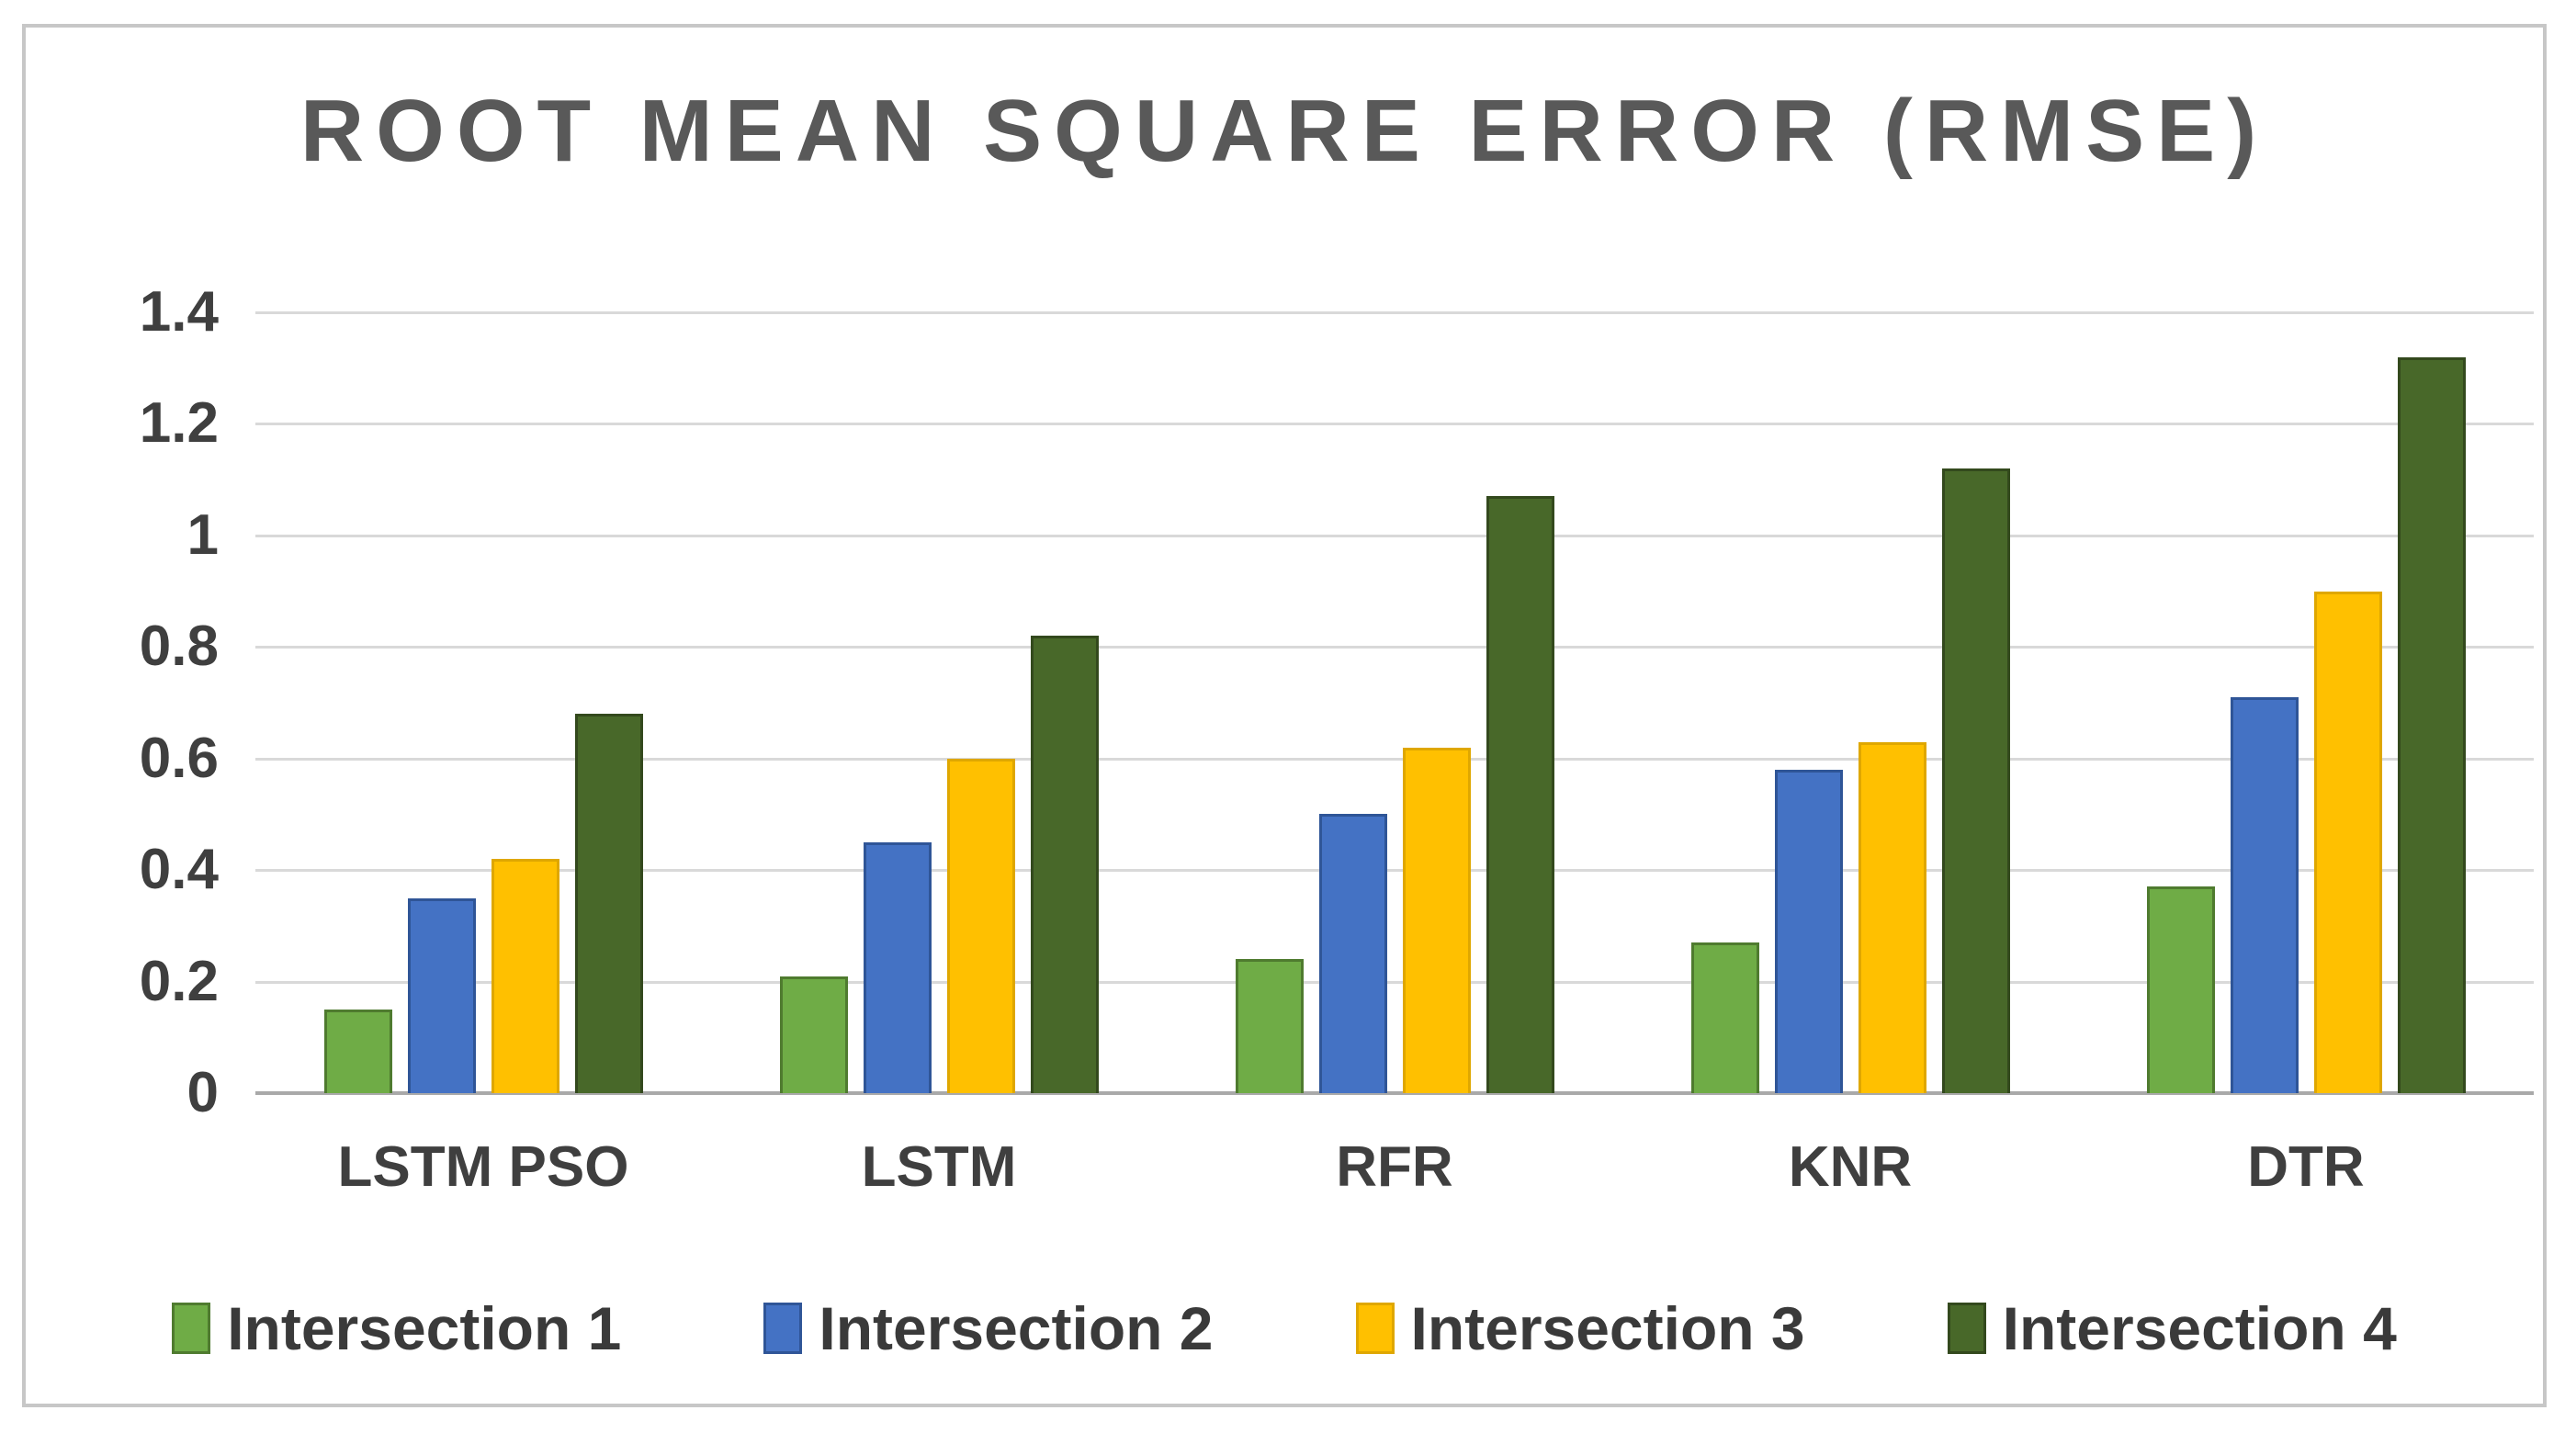 The width and height of the screenshot is (2576, 1433). I want to click on y-tick-label: 0, so click(202, 1092).